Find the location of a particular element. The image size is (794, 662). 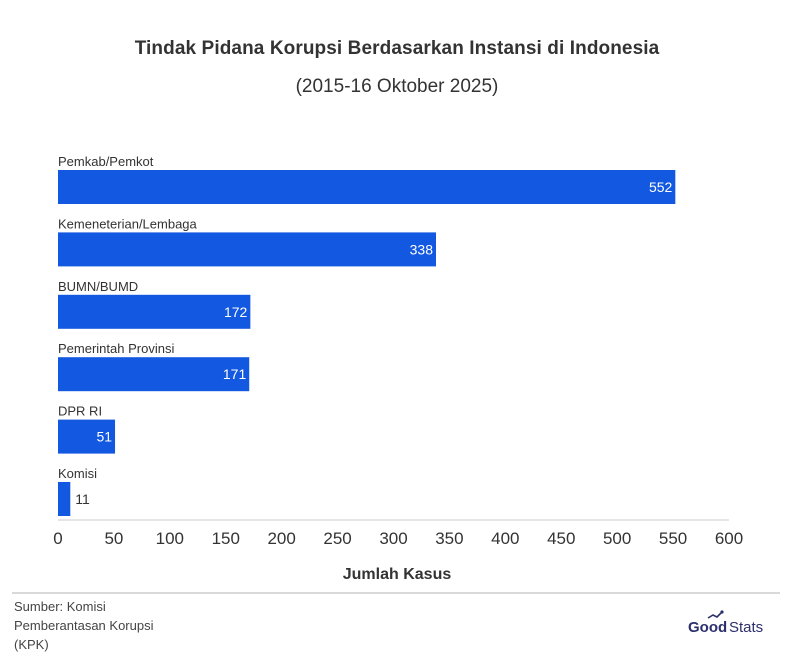

data-label: 172 is located at coordinates (236, 312).